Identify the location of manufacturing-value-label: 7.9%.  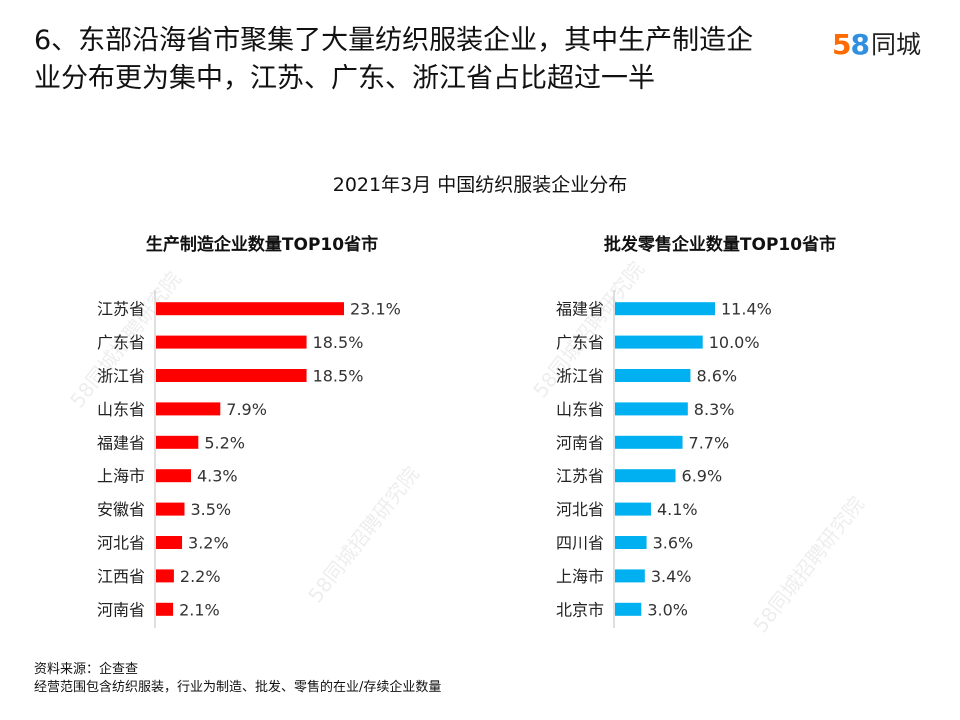
(246, 409).